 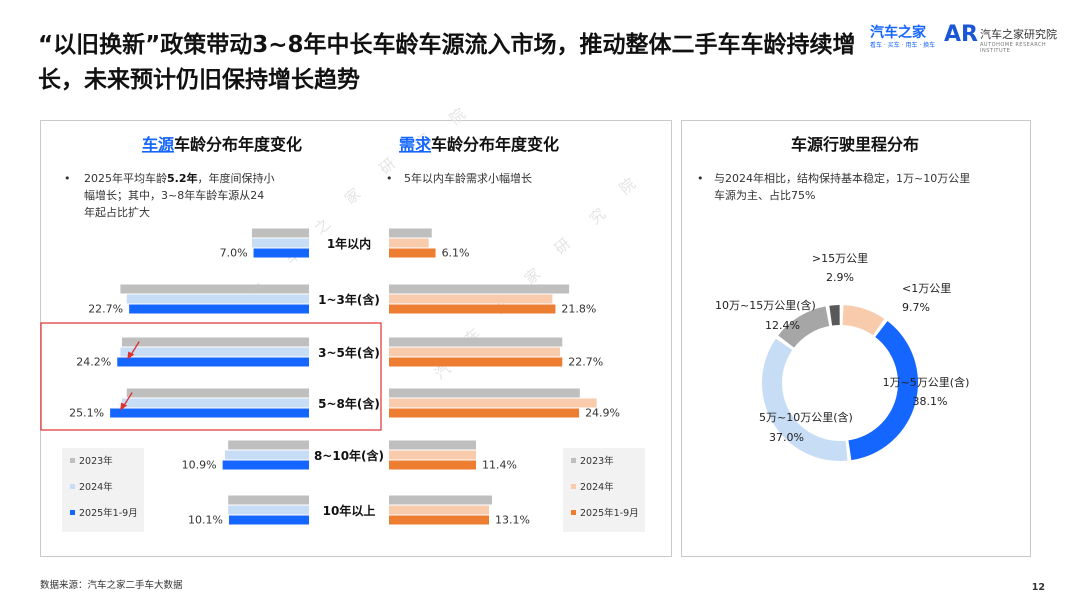 I want to click on category-label: 10年以上, so click(x=349, y=510).